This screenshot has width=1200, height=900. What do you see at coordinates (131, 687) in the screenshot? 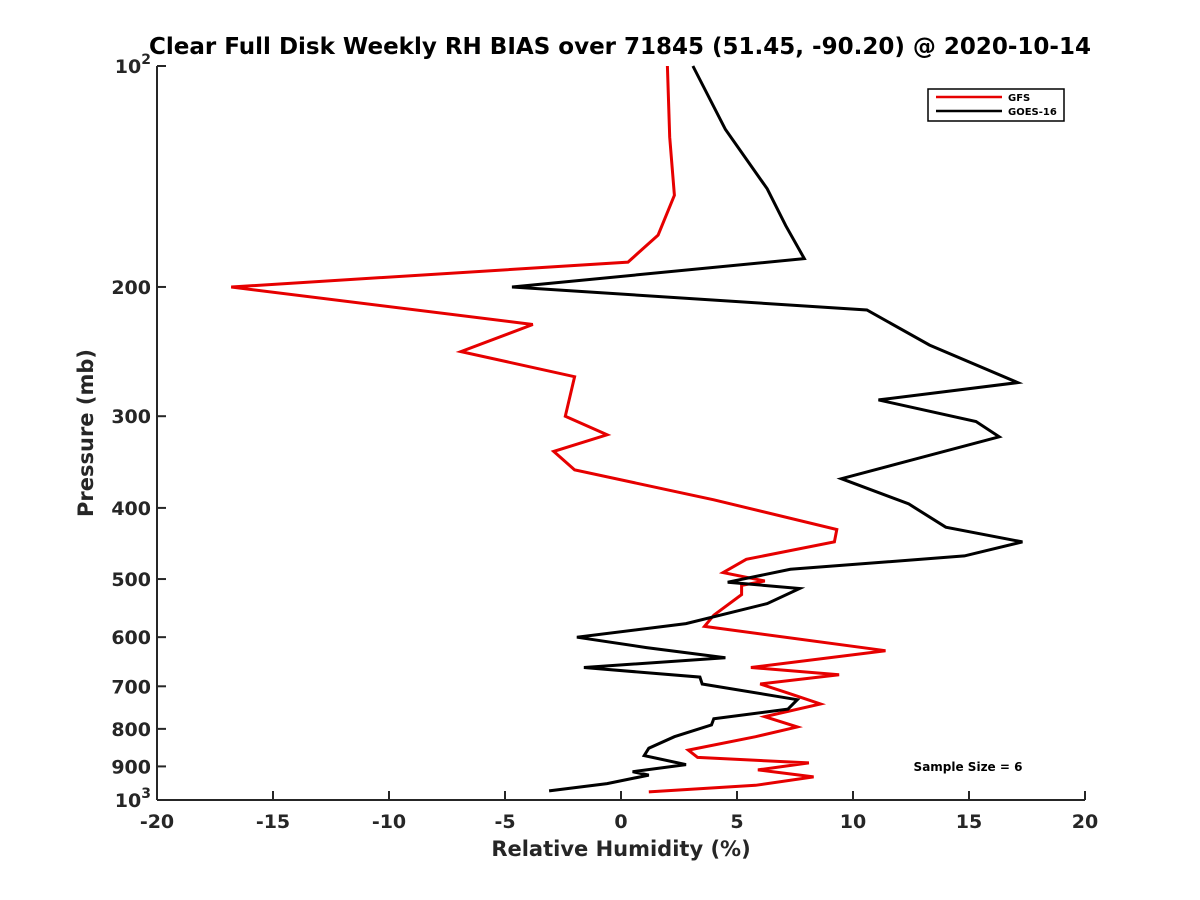
I see `y-tick-label: 700` at bounding box center [131, 687].